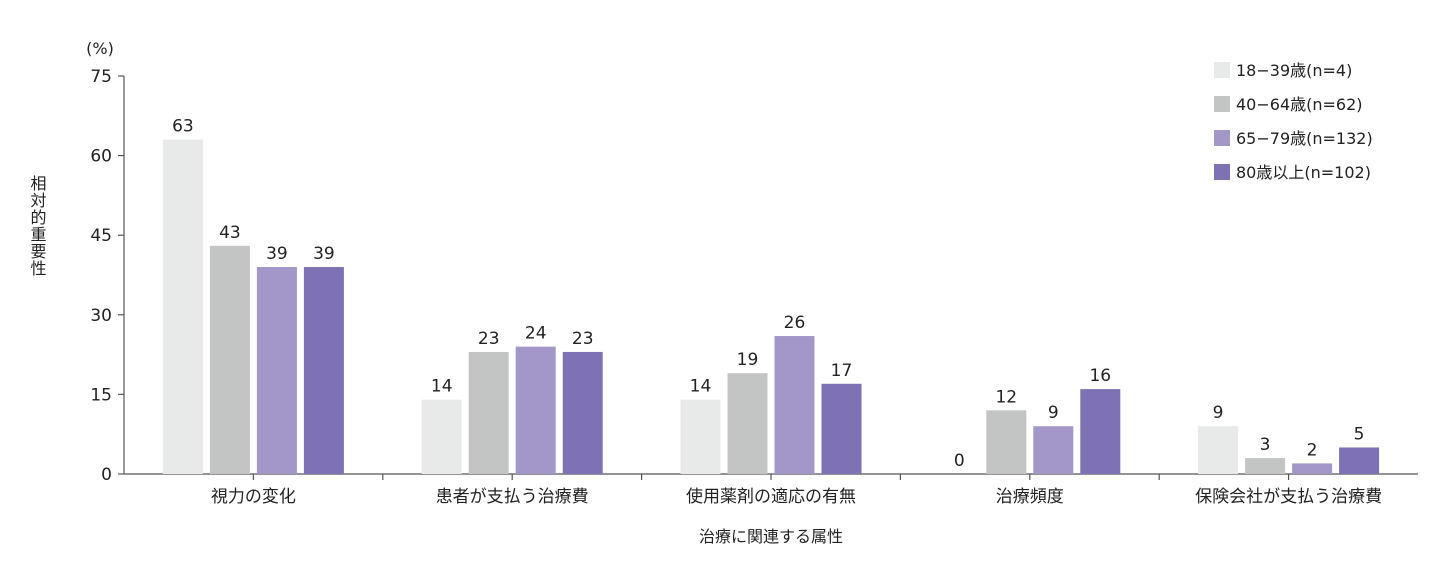  Describe the element at coordinates (1303, 172) in the screenshot. I see `legend-label: 80歳以上(n=102)` at that location.